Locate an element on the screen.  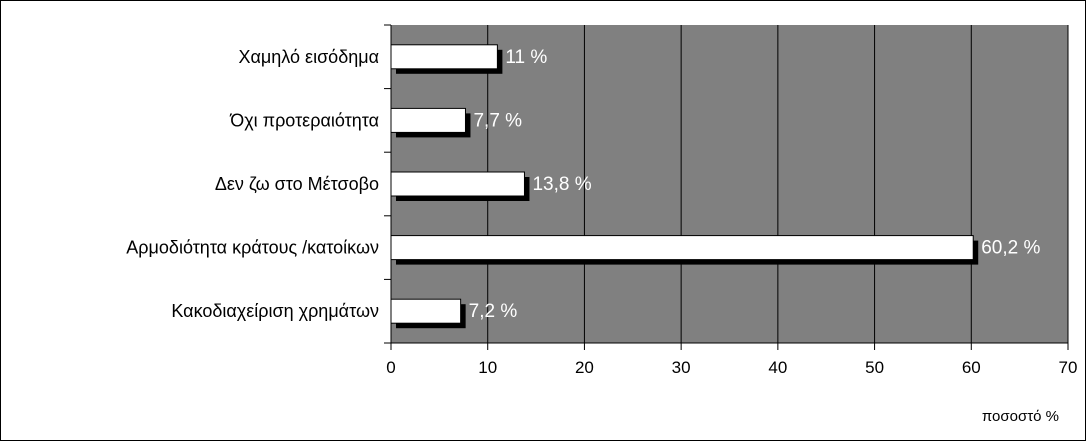
category-label: Αρμοδιότητα κράτους /κατοίκων is located at coordinates (252, 248).